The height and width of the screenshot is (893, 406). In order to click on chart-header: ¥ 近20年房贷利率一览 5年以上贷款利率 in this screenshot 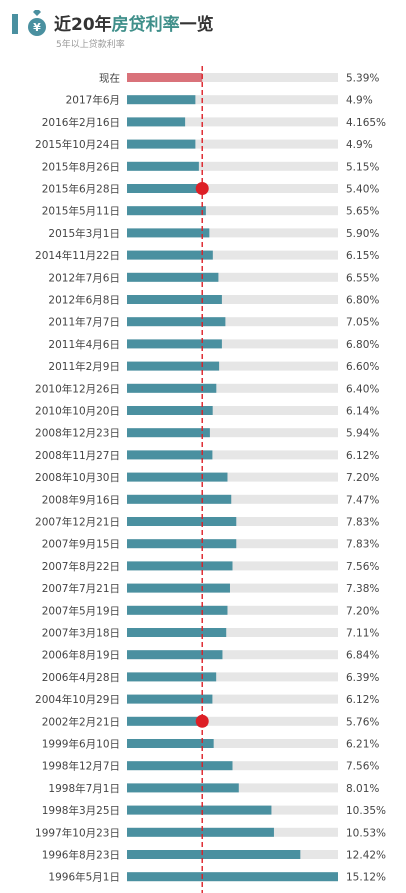, I will do `click(203, 30)`.